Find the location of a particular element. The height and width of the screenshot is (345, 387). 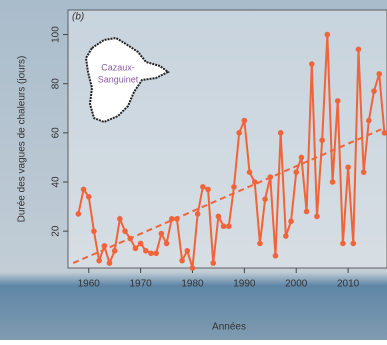

y-tick-label: 40 is located at coordinates (56, 182).